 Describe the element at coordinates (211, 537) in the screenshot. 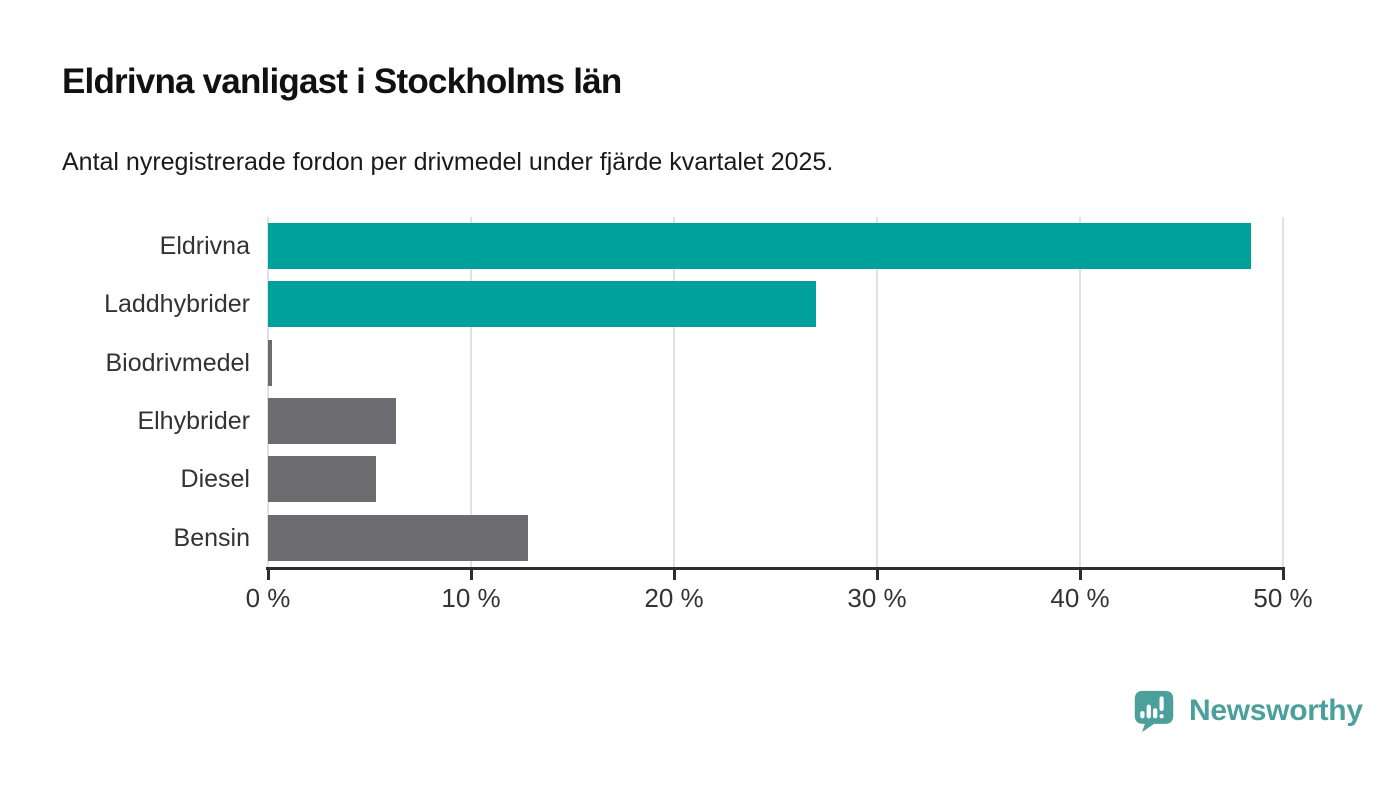

I see `y-axis-label-bensin: Bensin` at that location.